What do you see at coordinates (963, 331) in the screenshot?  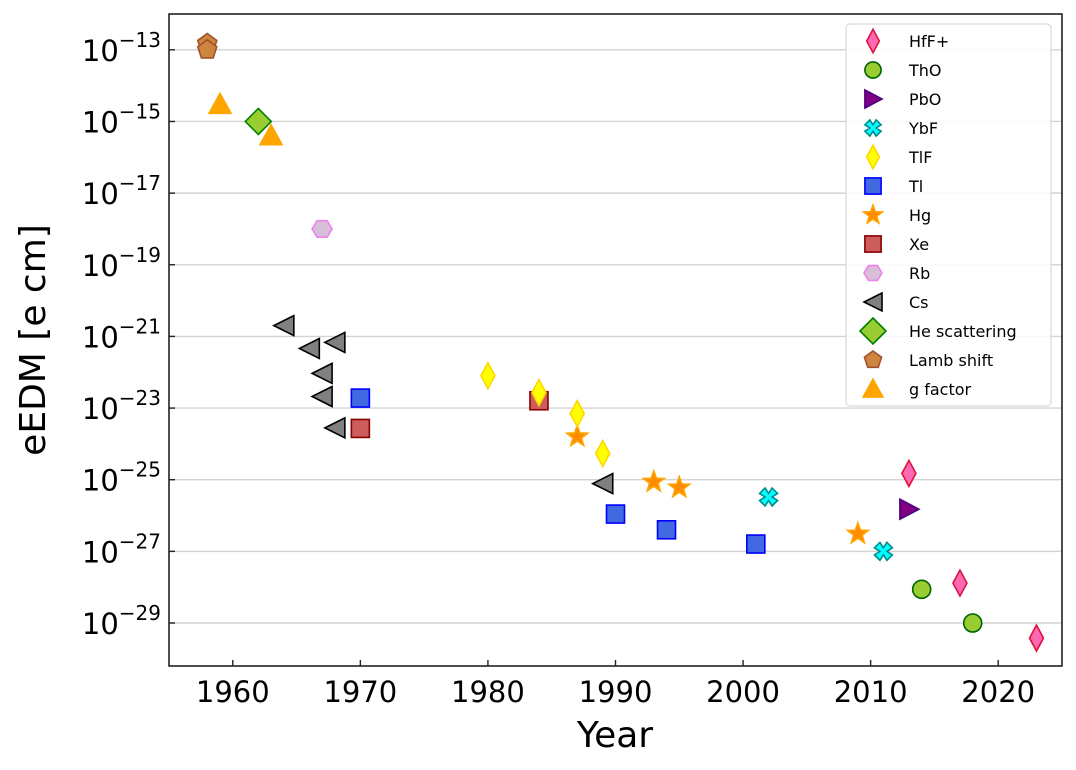 I see `legend-label: He scattering` at bounding box center [963, 331].